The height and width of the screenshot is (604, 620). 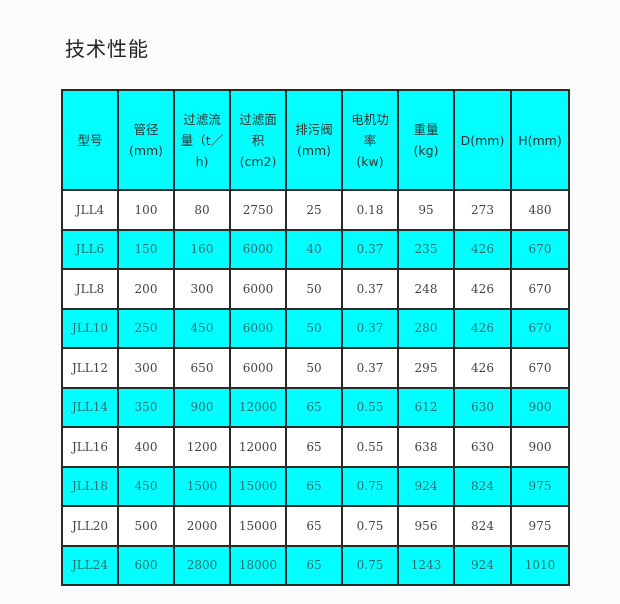 I want to click on table-cell: 2800, so click(x=202, y=565).